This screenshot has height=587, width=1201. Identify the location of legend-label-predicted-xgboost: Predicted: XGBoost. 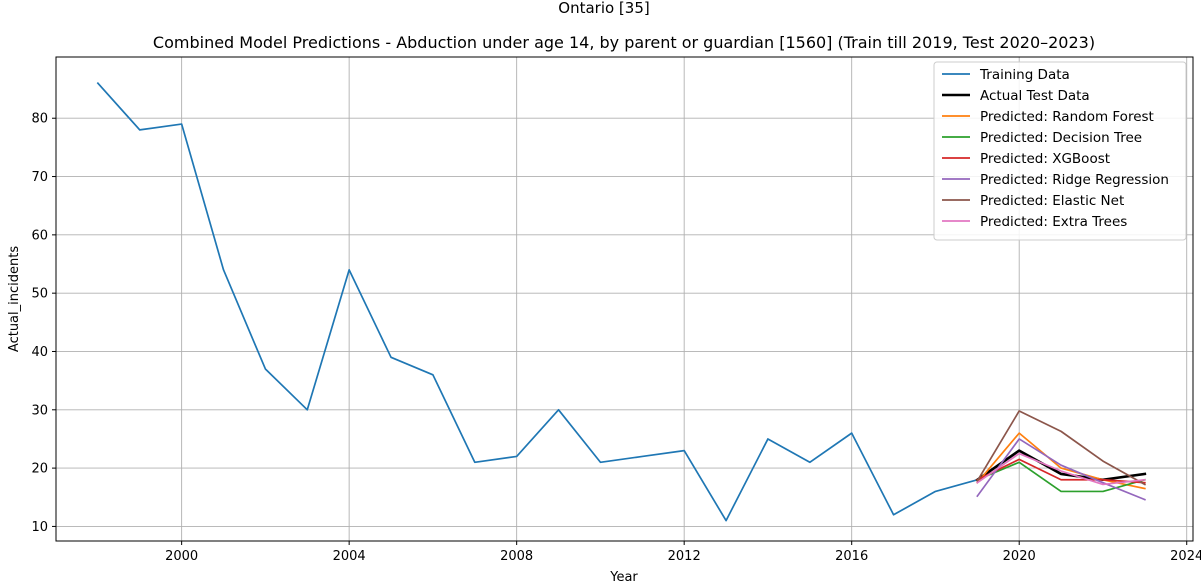
(1045, 159).